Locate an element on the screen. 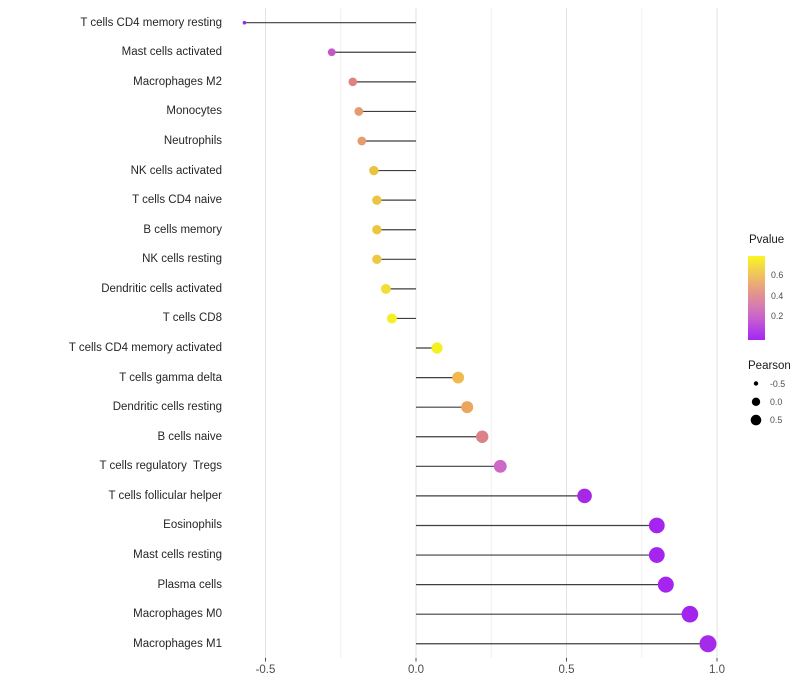 This screenshot has height=700, width=800. y-axis-label: Plasma cells is located at coordinates (189, 584).